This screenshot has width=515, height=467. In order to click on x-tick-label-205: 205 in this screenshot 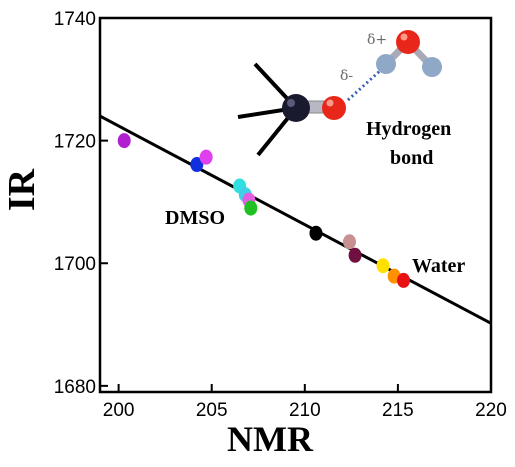, I will do `click(212, 410)`.